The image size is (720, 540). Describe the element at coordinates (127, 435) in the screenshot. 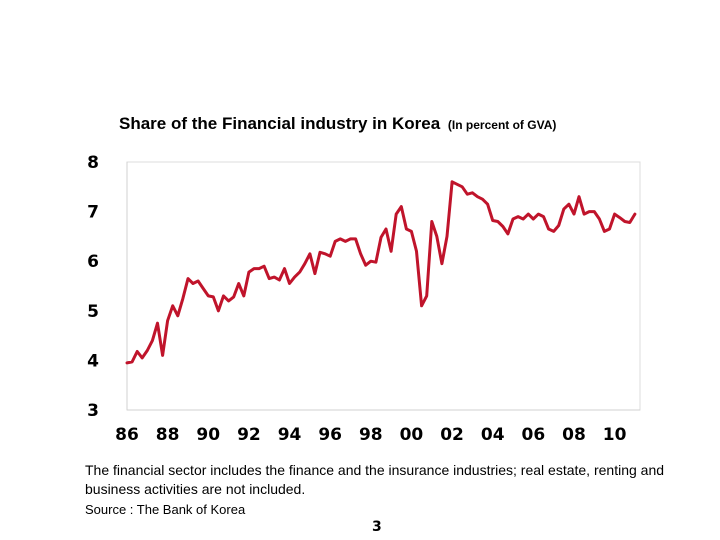

I see `x-tick-label: 86` at that location.